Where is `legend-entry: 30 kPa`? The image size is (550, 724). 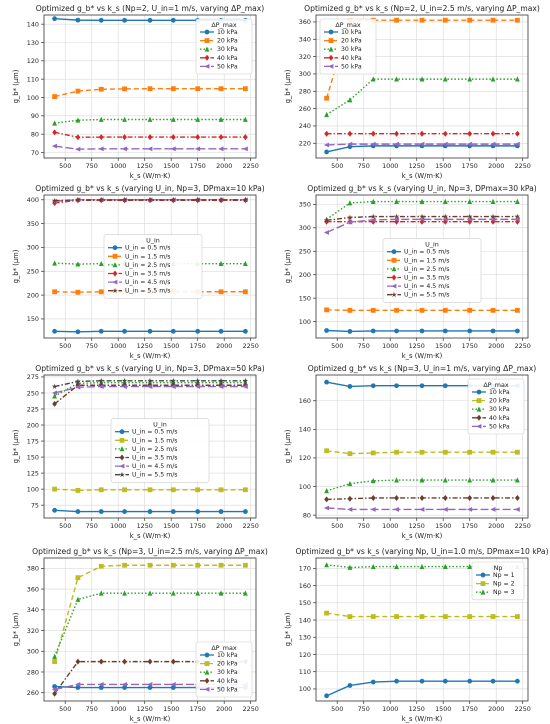
legend-entry: 30 kPa is located at coordinates (227, 672).